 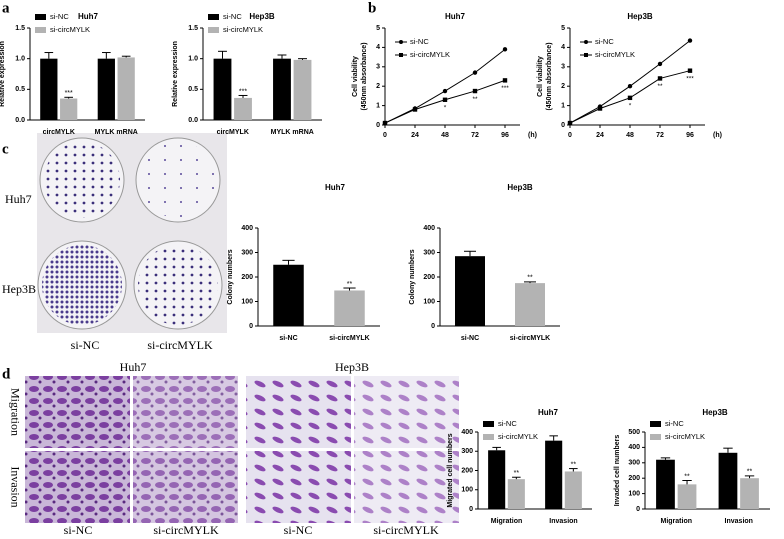 I want to click on y-tick-label: 2, so click(x=563, y=86).